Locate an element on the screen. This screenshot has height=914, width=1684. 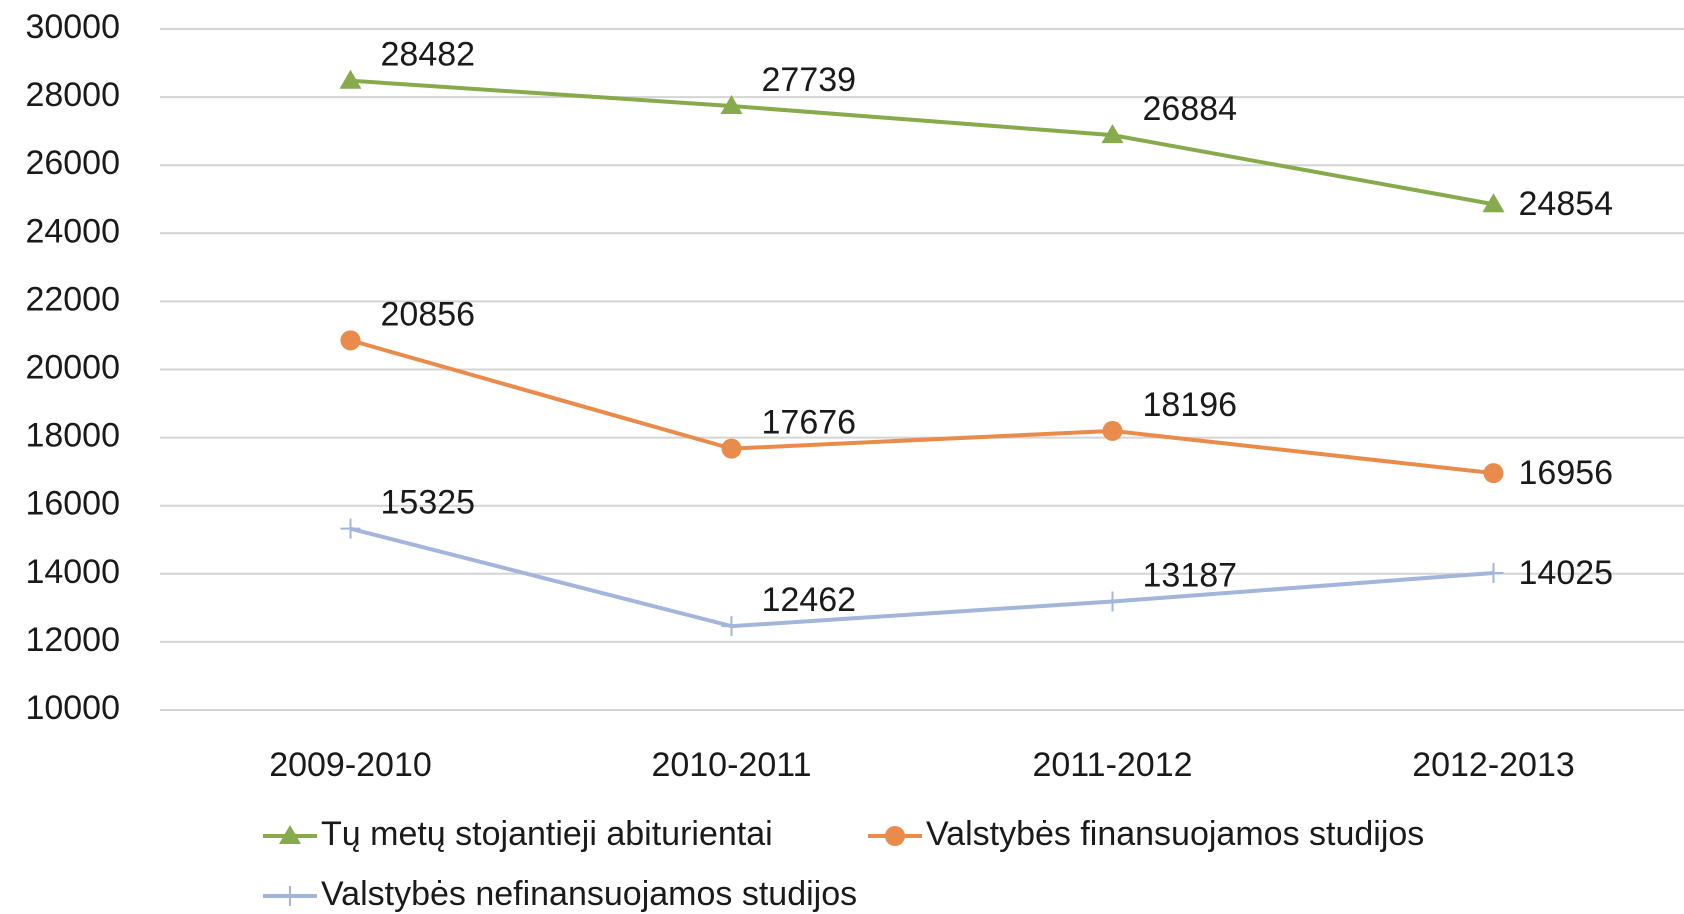
data-label: 18196 is located at coordinates (1190, 405).